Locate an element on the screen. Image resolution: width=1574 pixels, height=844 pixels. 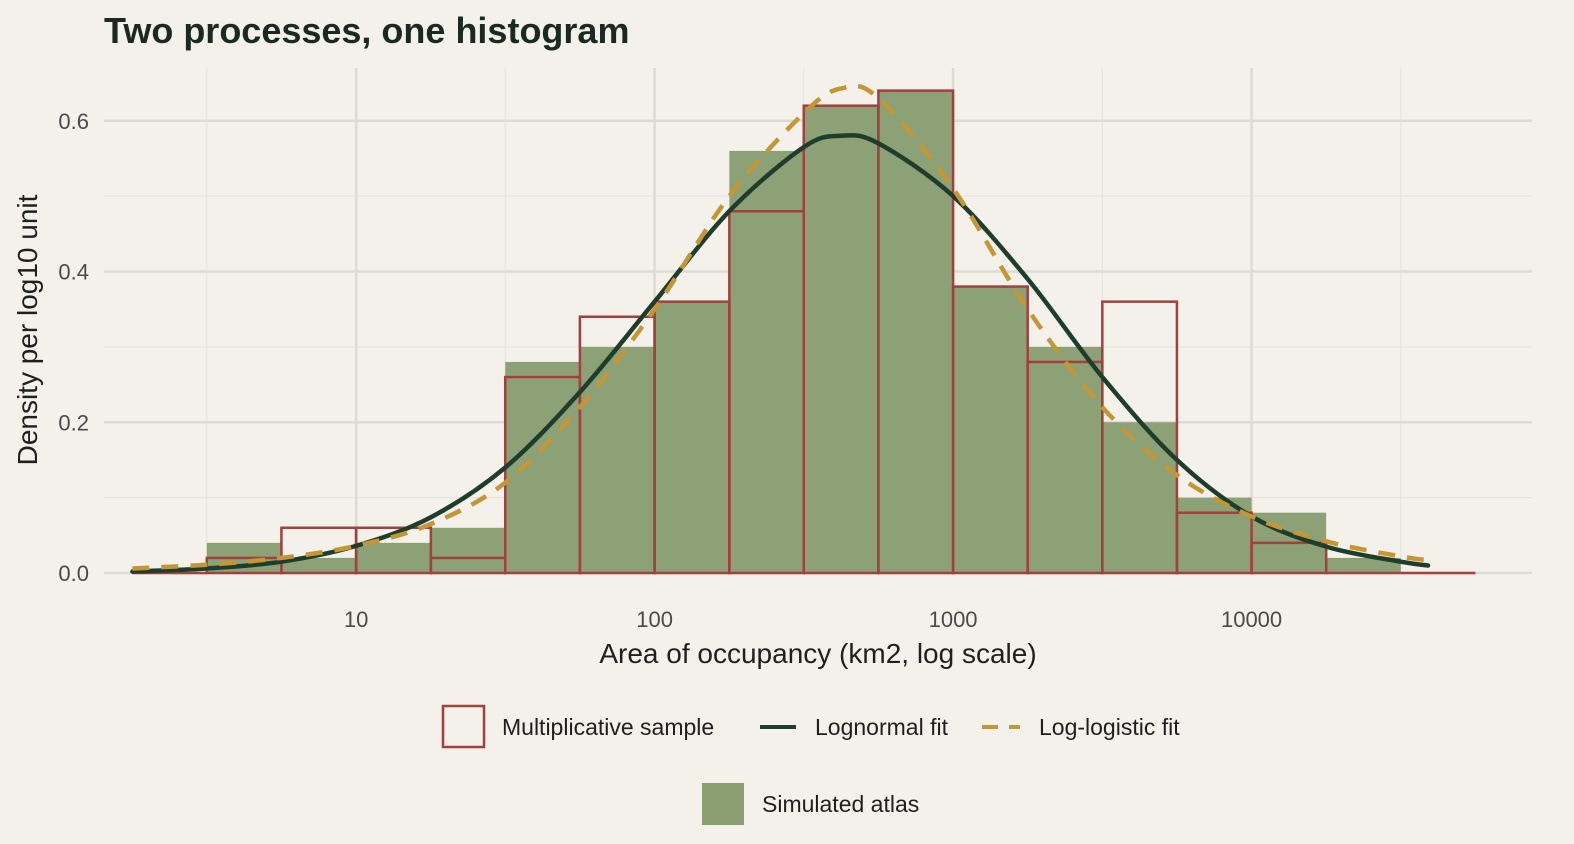
legend-item-lognormal-fit: Lognormal fit is located at coordinates (854, 727).